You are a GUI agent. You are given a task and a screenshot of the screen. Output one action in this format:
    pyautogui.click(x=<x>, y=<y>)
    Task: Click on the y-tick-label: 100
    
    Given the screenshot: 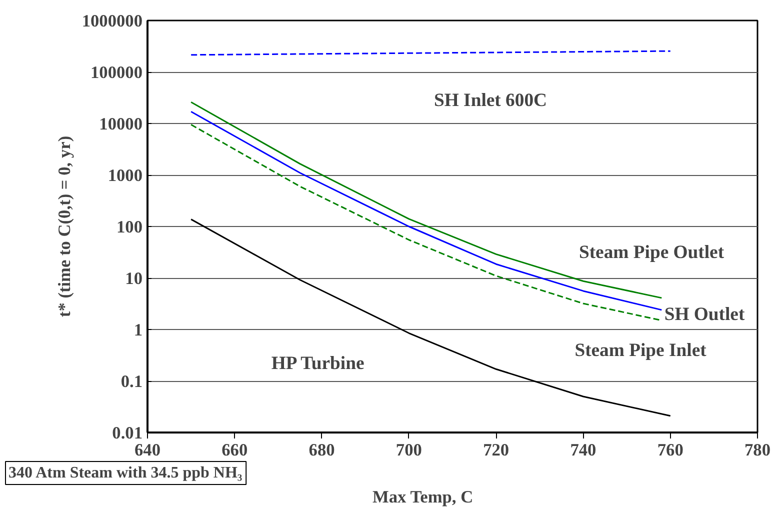 What is the action you would take?
    pyautogui.click(x=129, y=227)
    